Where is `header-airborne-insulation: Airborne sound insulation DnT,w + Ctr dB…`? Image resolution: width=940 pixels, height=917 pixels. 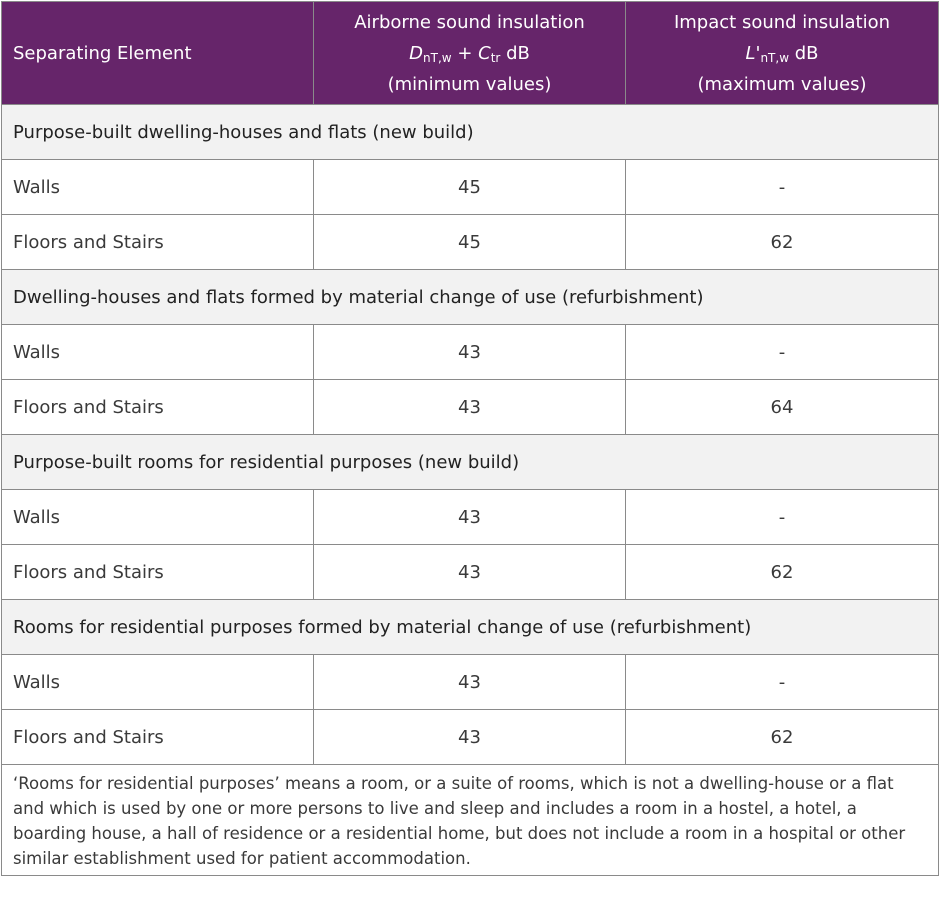
header-airborne-insulation: Airborne sound insulation DnT,w + Ctr dB… is located at coordinates (469, 53).